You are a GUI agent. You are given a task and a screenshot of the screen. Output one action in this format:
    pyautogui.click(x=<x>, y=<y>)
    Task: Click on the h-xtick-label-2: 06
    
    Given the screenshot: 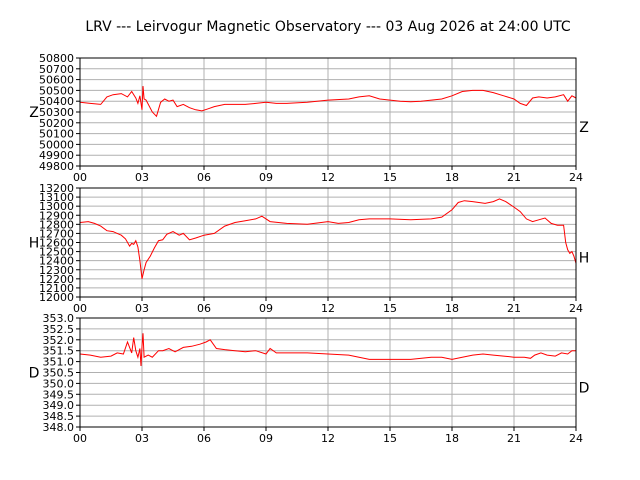 What is the action you would take?
    pyautogui.click(x=204, y=308)
    